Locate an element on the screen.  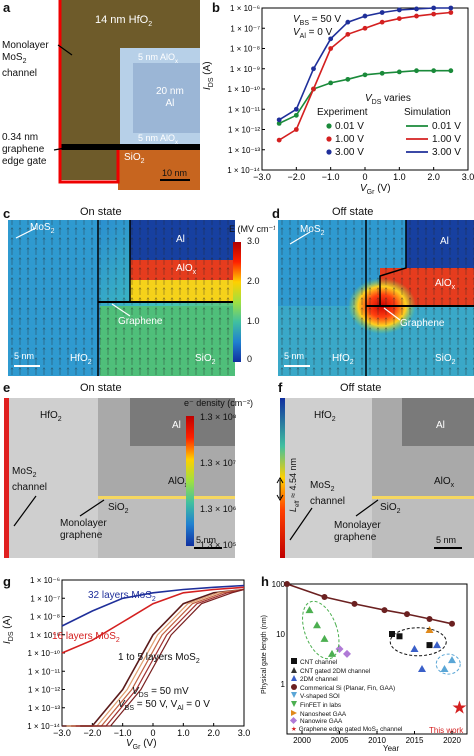
panel-e-letter: e is located at coordinates (7, 387).